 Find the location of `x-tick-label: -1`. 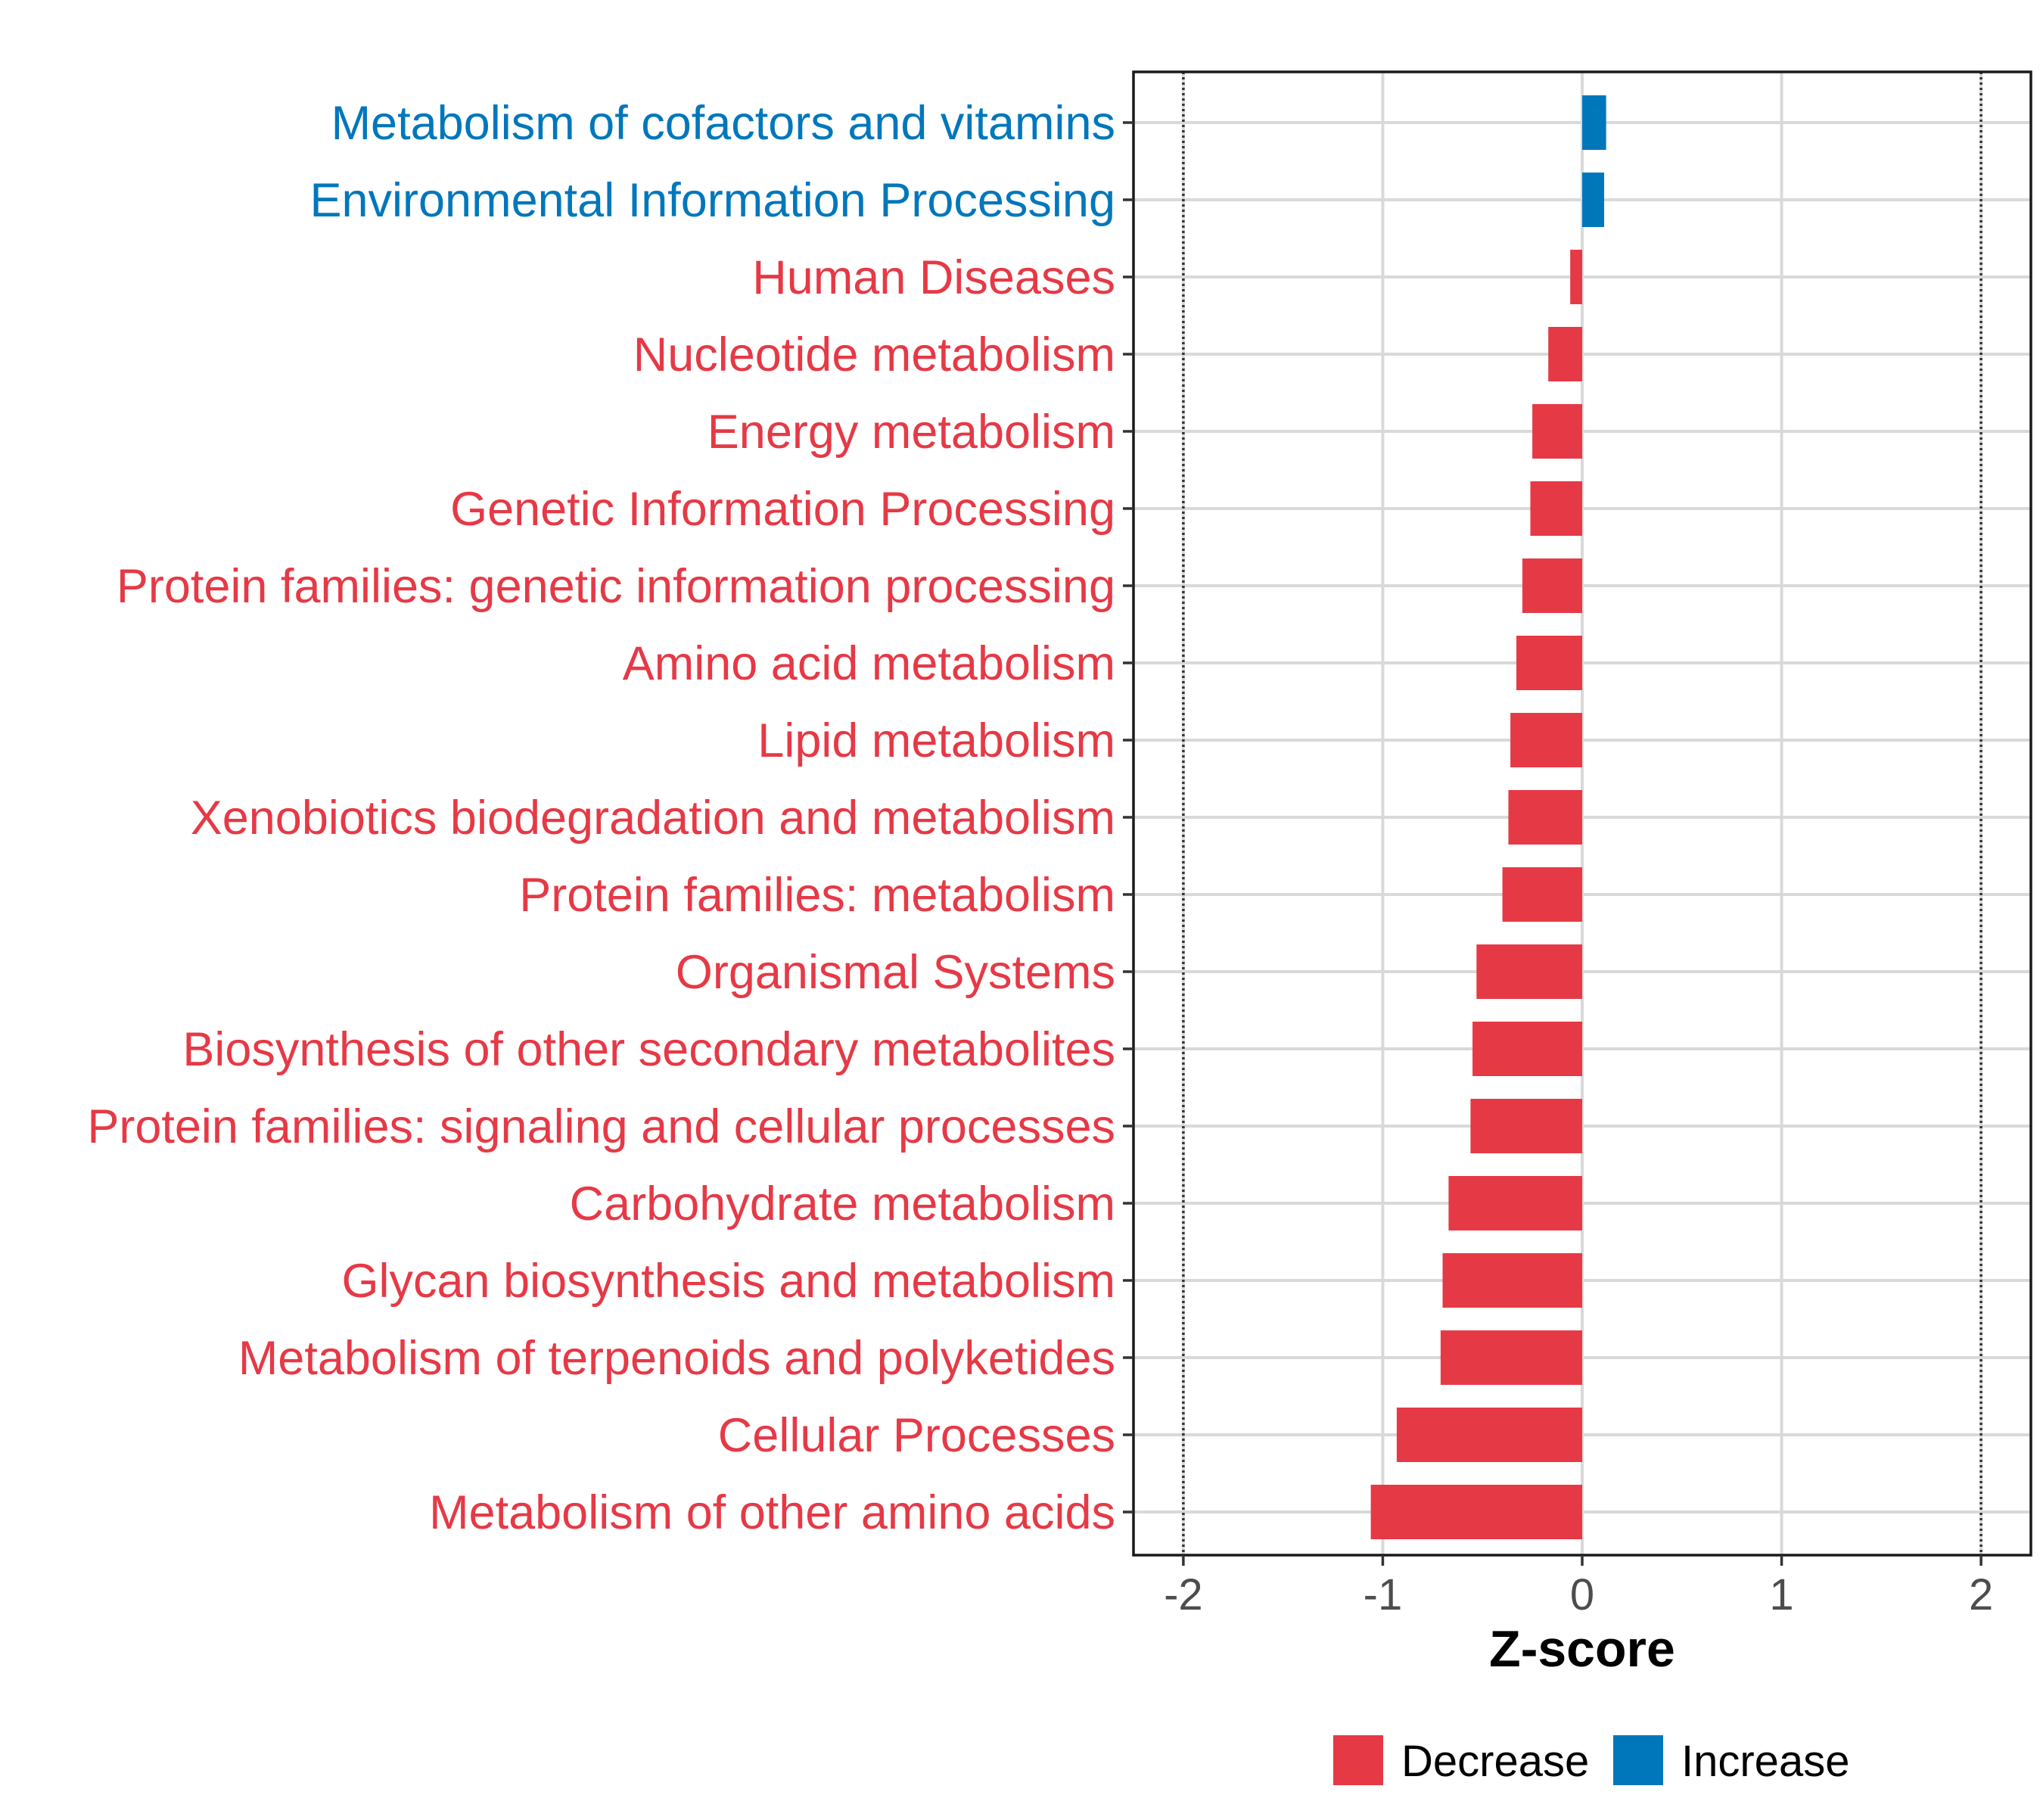

x-tick-label: -1 is located at coordinates (1384, 1594).